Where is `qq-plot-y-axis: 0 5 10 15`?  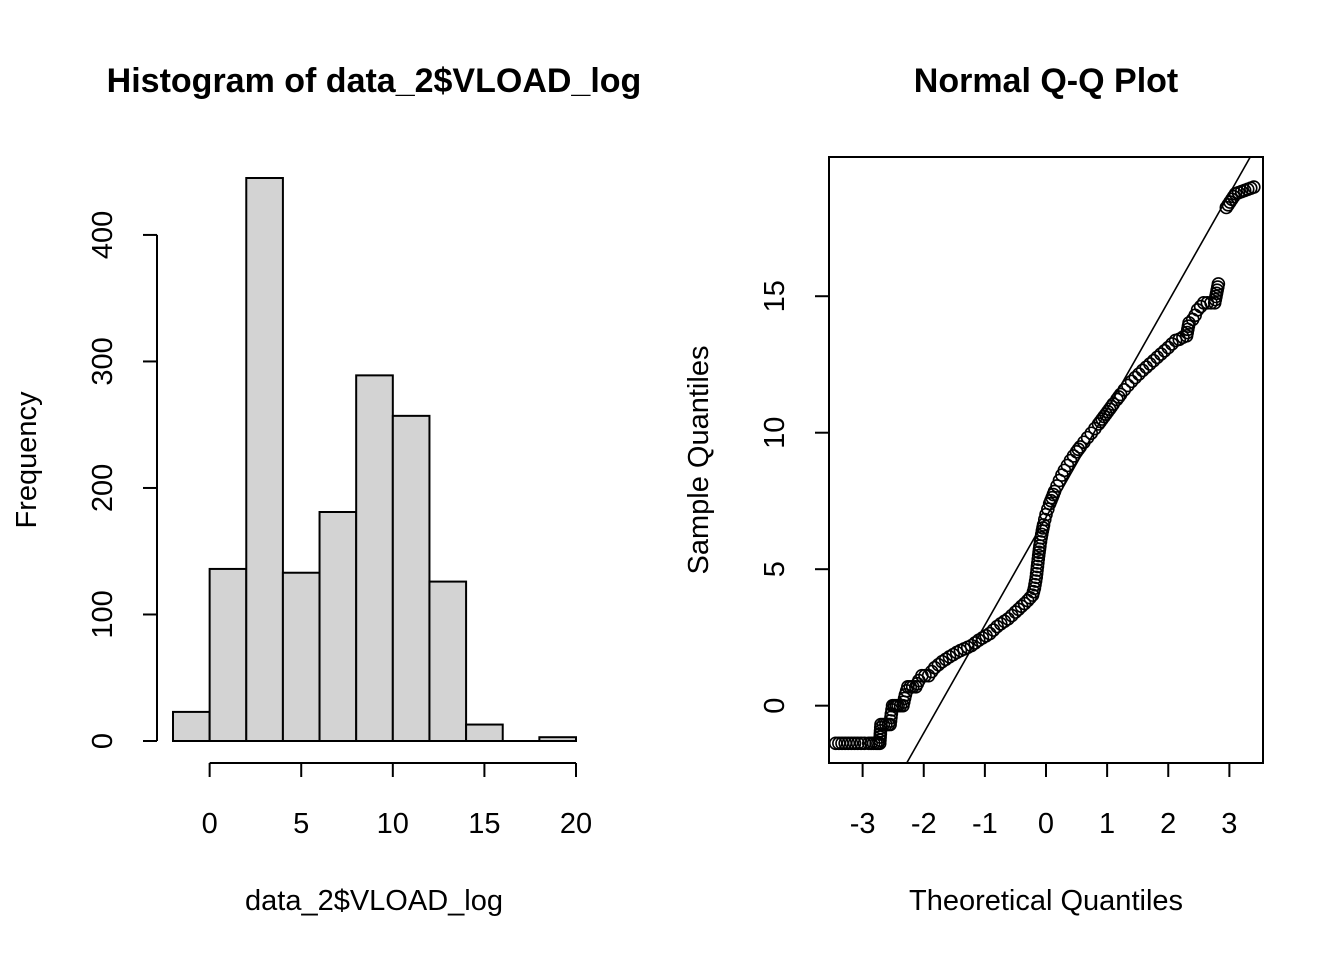
qq-plot-y-axis: 0 5 10 15 is located at coordinates (794, 497).